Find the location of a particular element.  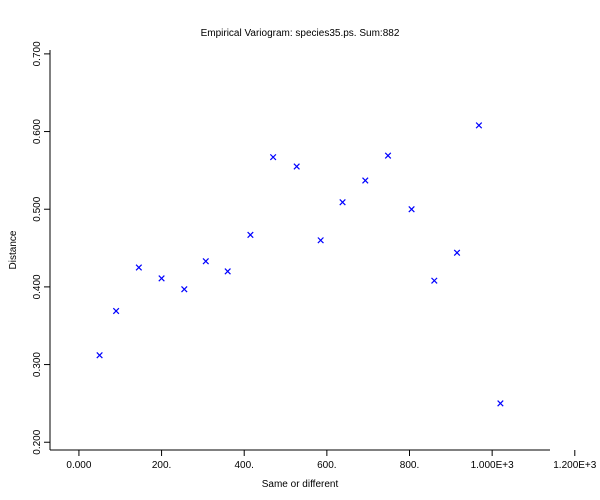

y-axis-ticks: 0.200 0.300 0.400 0.500 0.600 0.700 is located at coordinates (41, 248).